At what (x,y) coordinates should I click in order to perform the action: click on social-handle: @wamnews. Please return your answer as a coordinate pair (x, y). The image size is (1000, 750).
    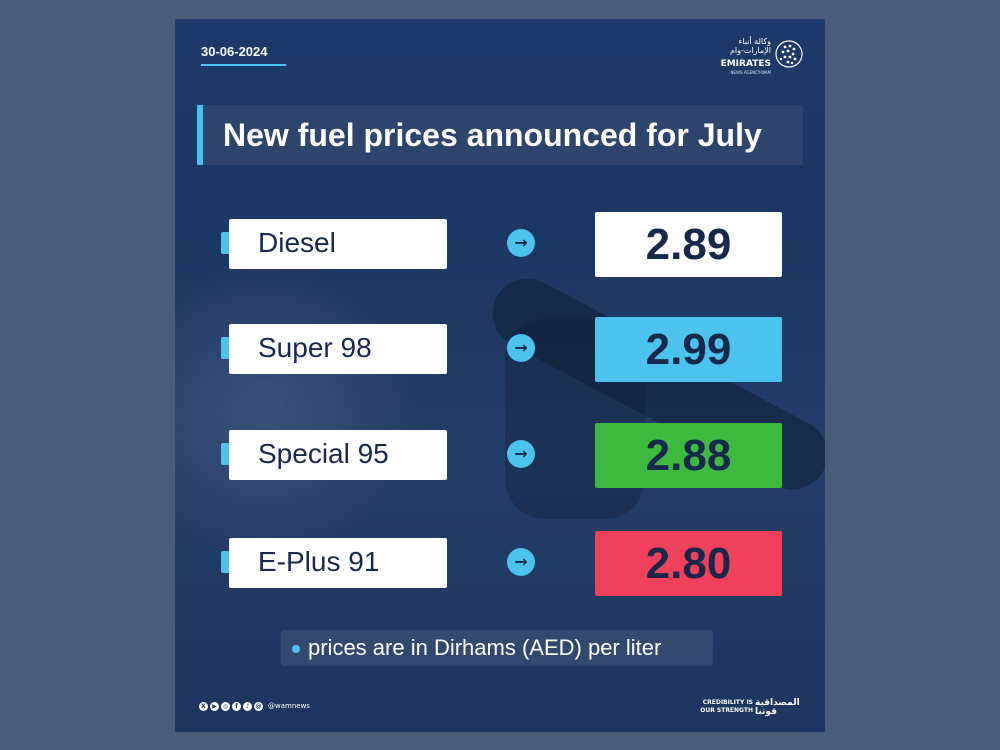
    Looking at the image, I should click on (289, 706).